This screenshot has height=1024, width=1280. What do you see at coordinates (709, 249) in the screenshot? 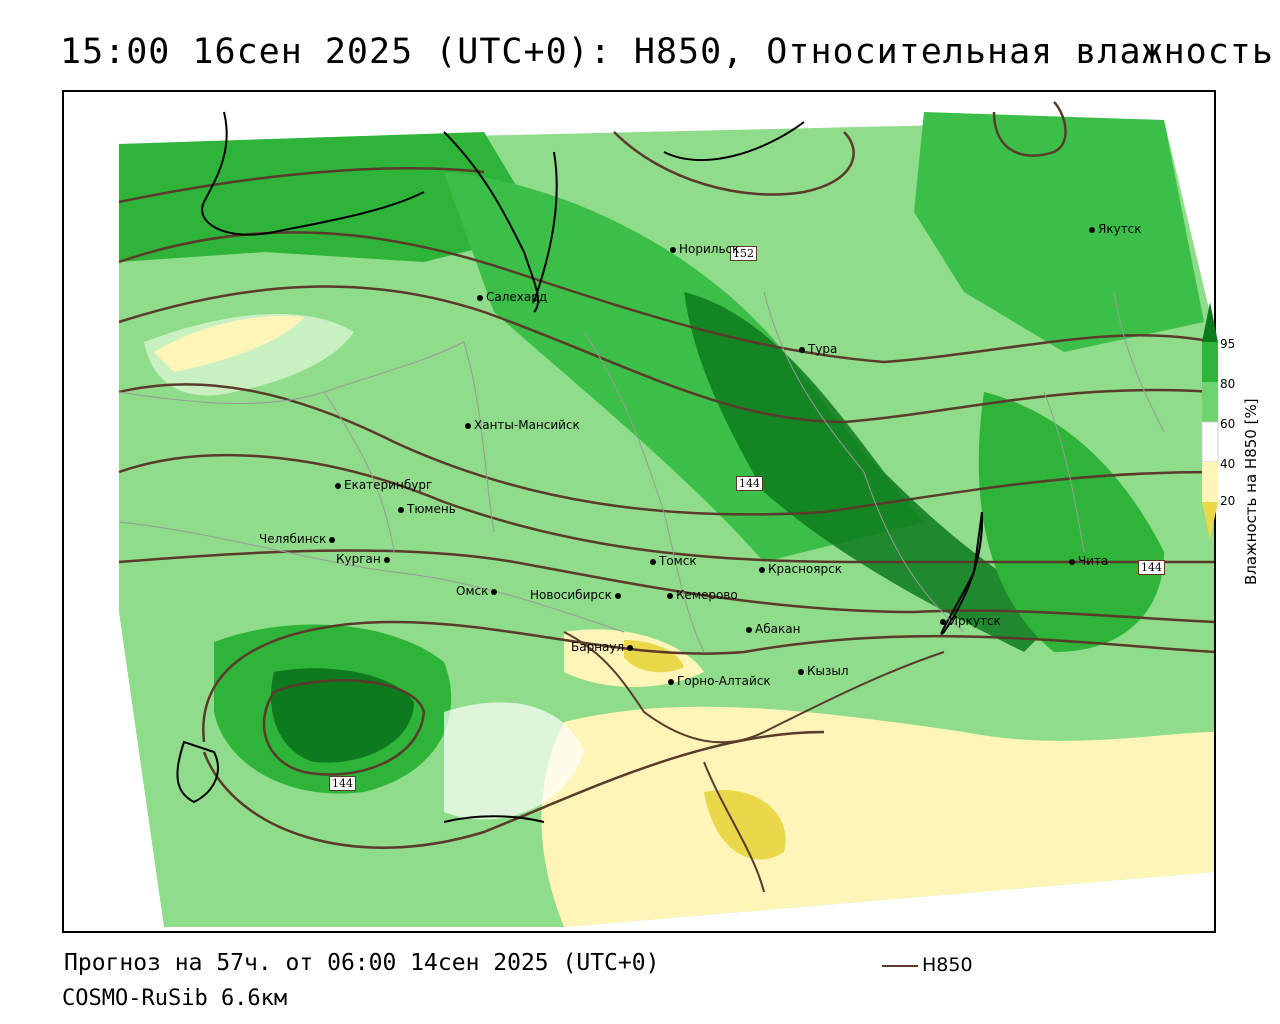
I see `city-label: Норильск` at bounding box center [709, 249].